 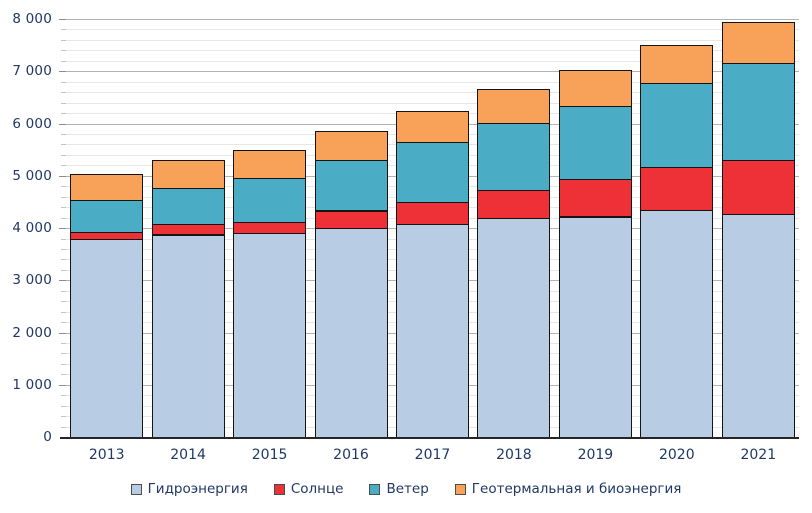 What do you see at coordinates (676, 455) in the screenshot?
I see `category-label: 2020` at bounding box center [676, 455].